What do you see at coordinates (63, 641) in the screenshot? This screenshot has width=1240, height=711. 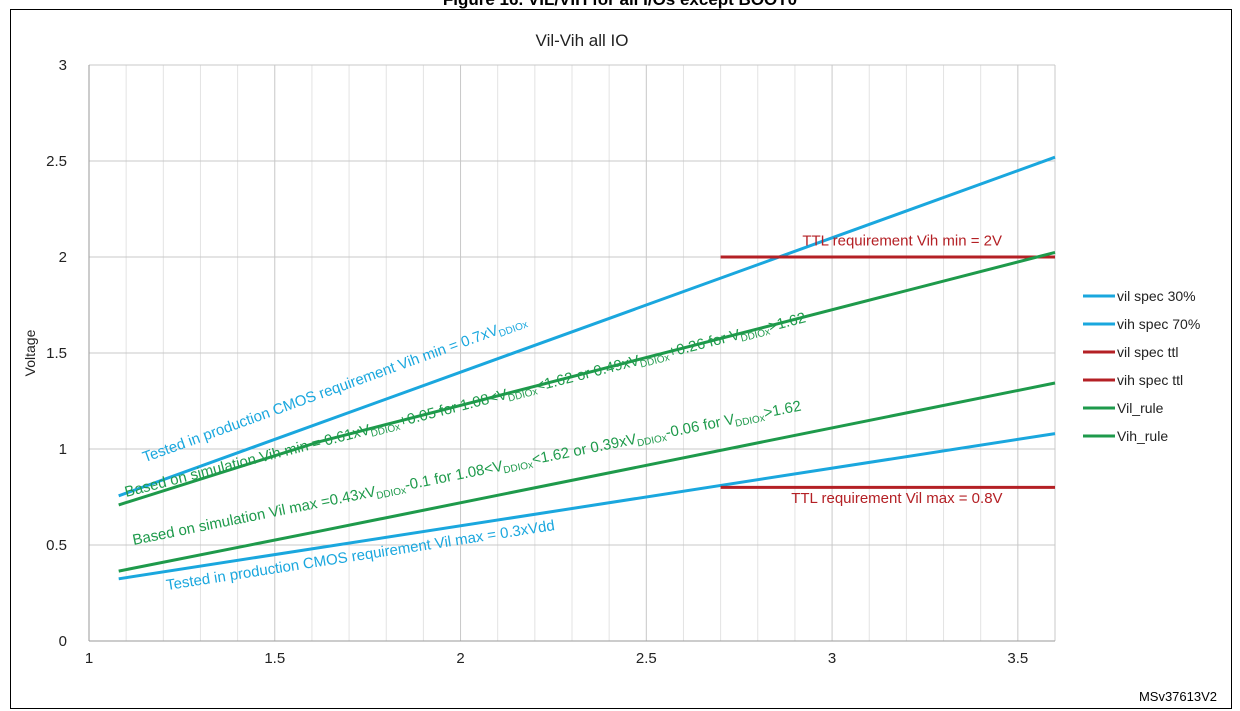 I see `y-tick-label: 0` at bounding box center [63, 641].